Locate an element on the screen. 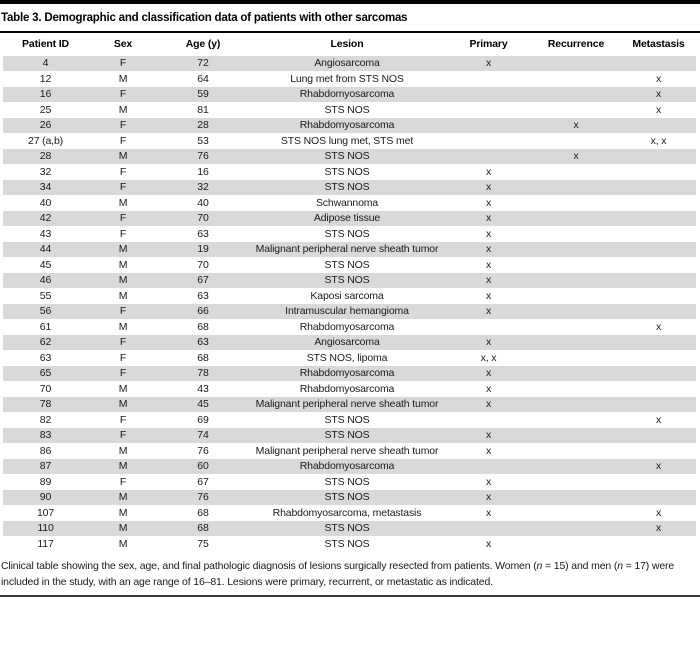 The width and height of the screenshot is (700, 659). table-cell: Schwannoma is located at coordinates (347, 202).